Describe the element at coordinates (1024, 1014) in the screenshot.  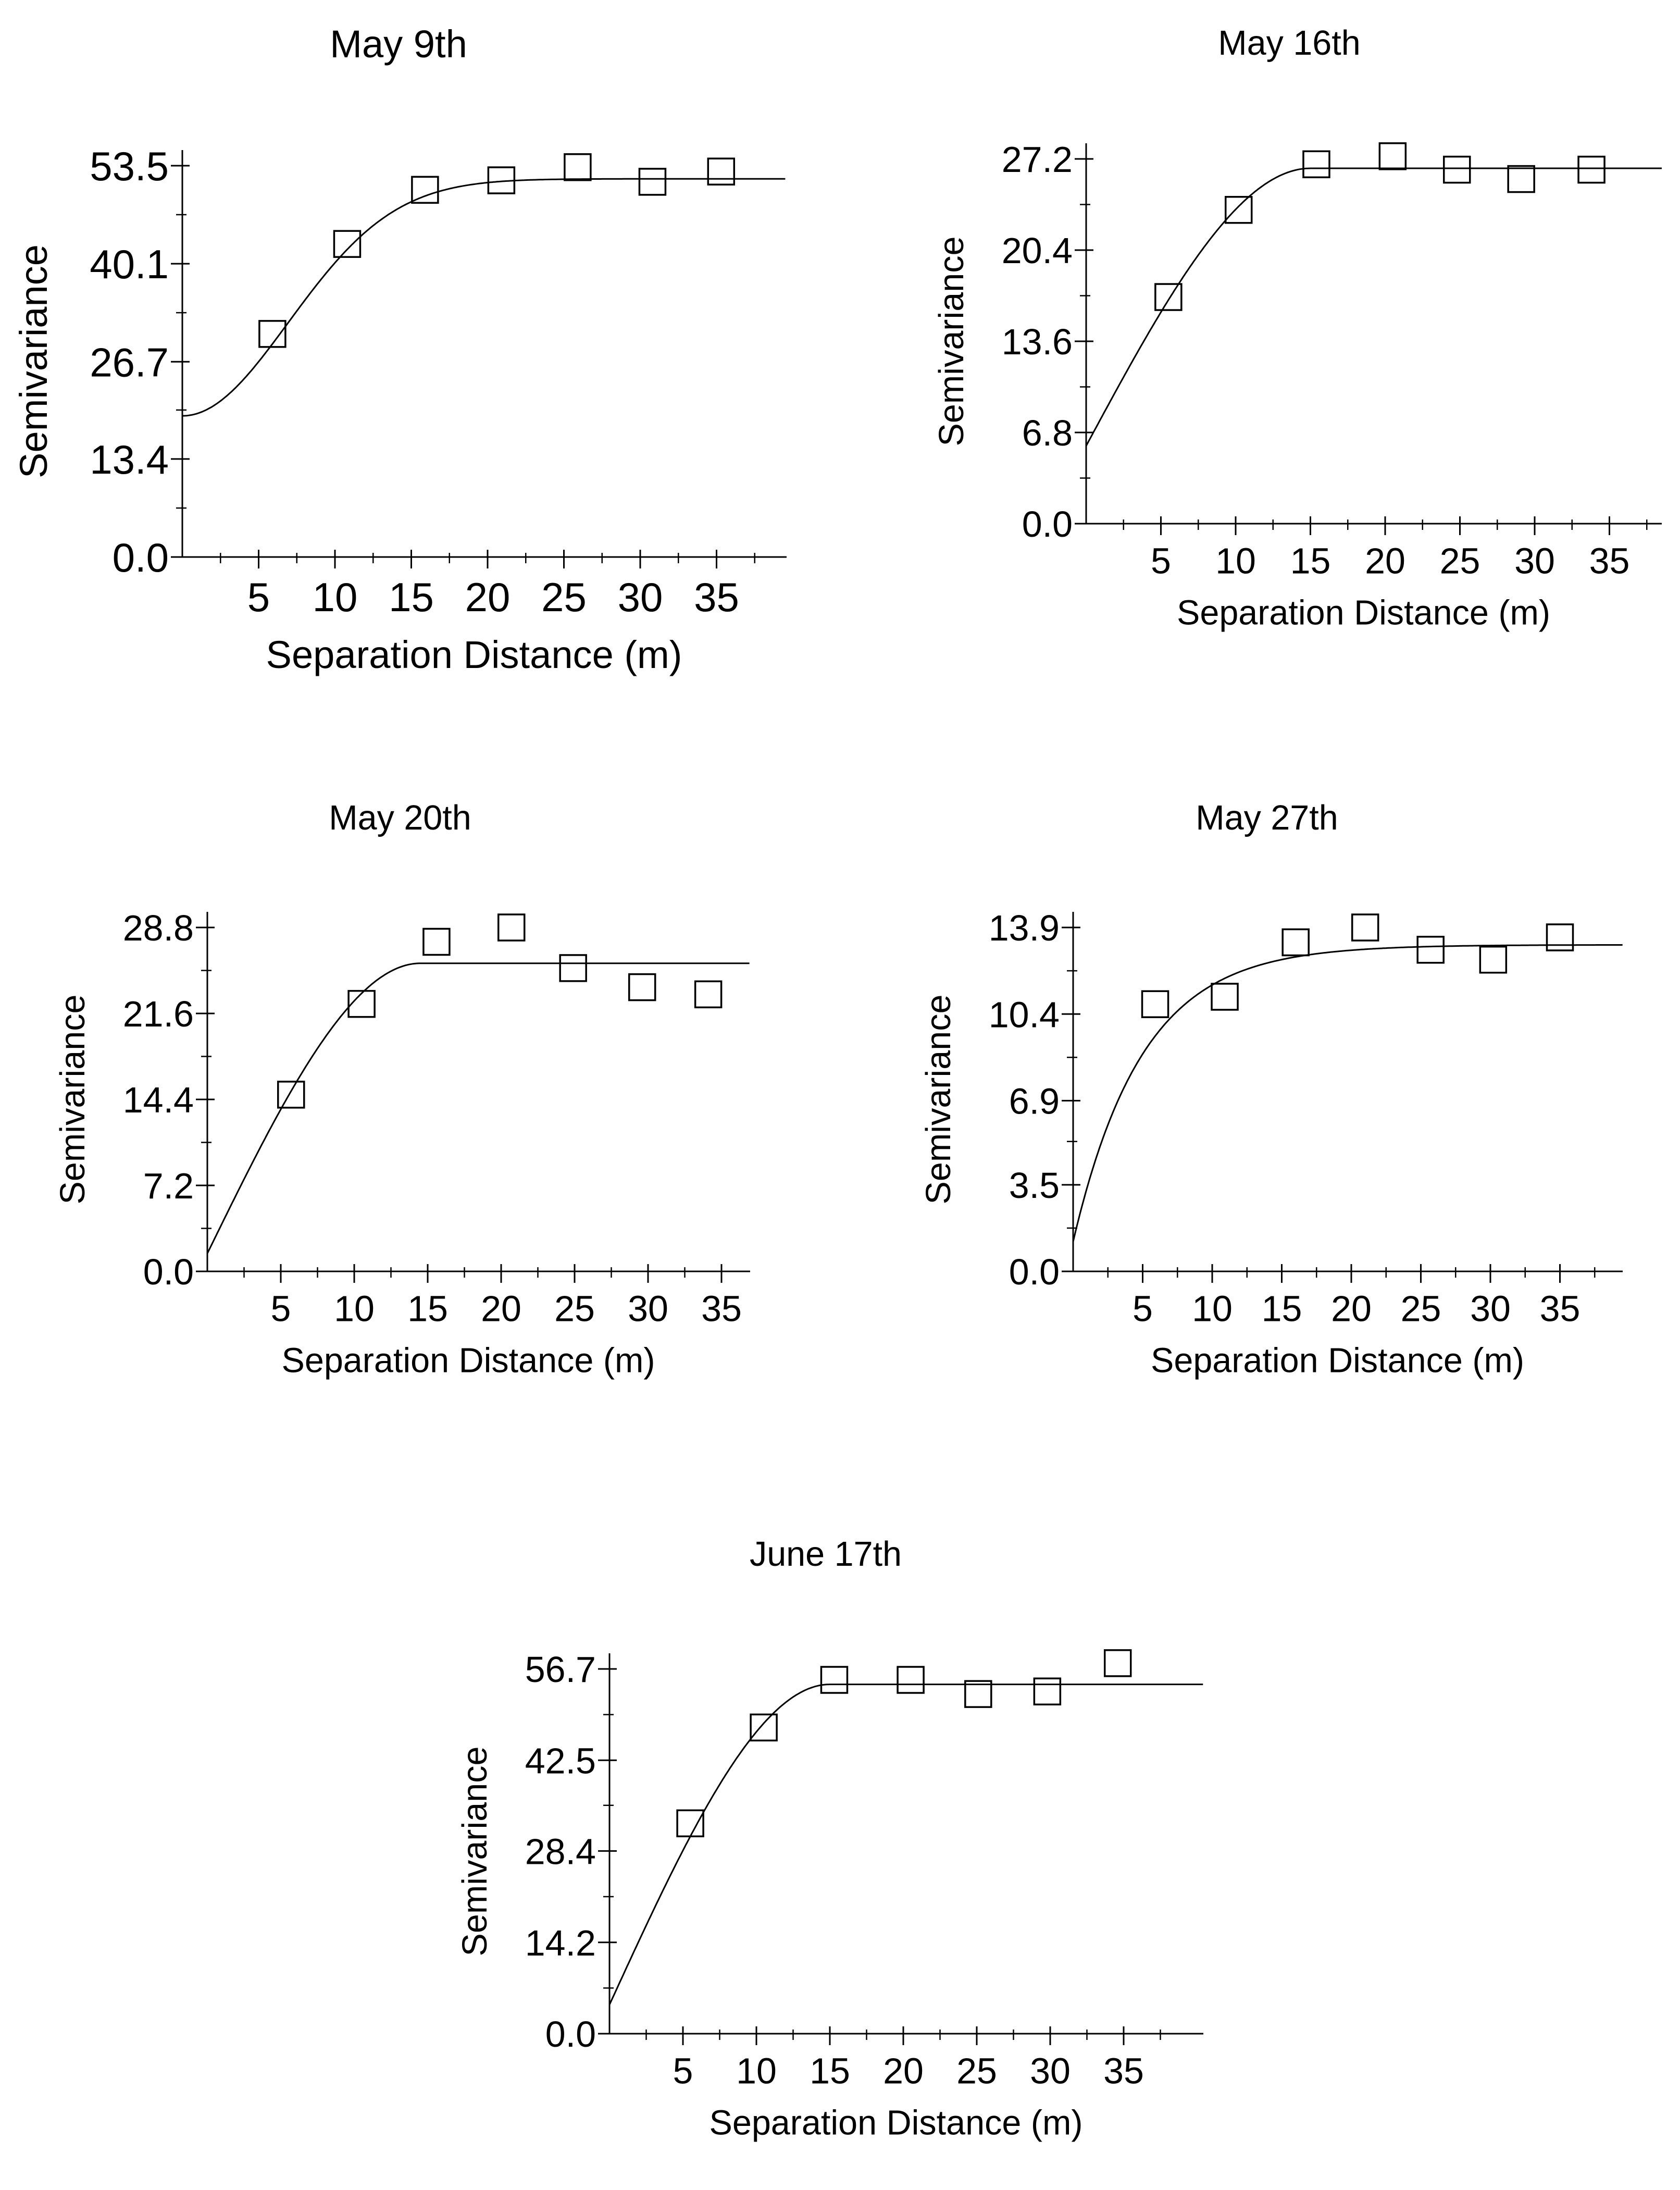
I see `y-tick-label: 10.4` at that location.